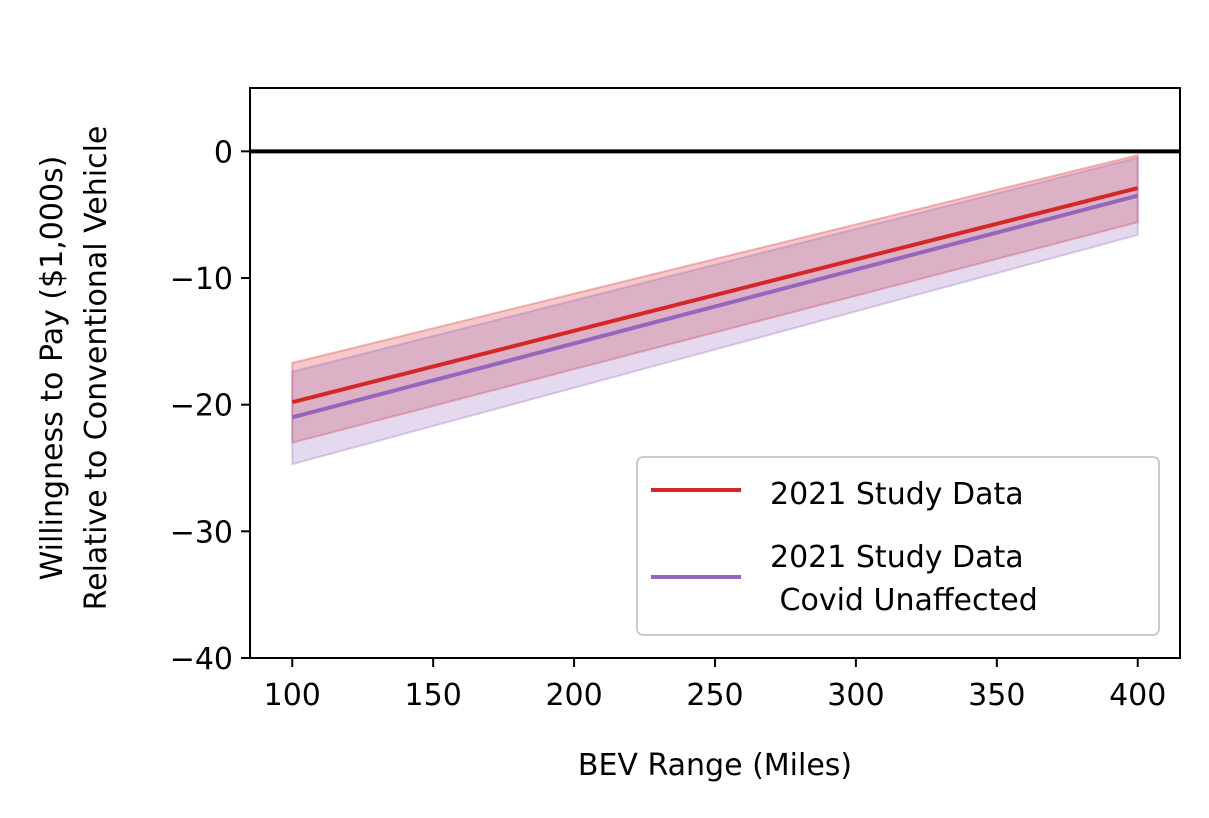 The width and height of the screenshot is (1209, 818). What do you see at coordinates (223, 152) in the screenshot?
I see `y-tick-label: 0` at bounding box center [223, 152].